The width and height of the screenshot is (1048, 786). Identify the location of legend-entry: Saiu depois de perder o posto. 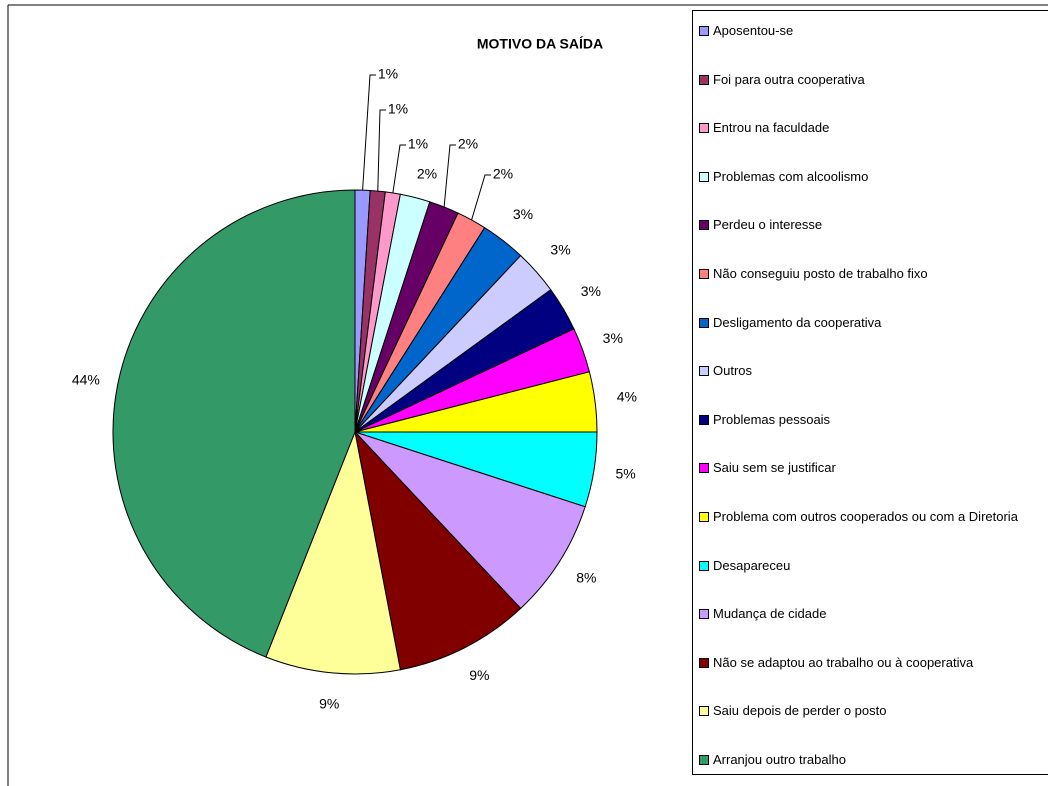
(871, 711).